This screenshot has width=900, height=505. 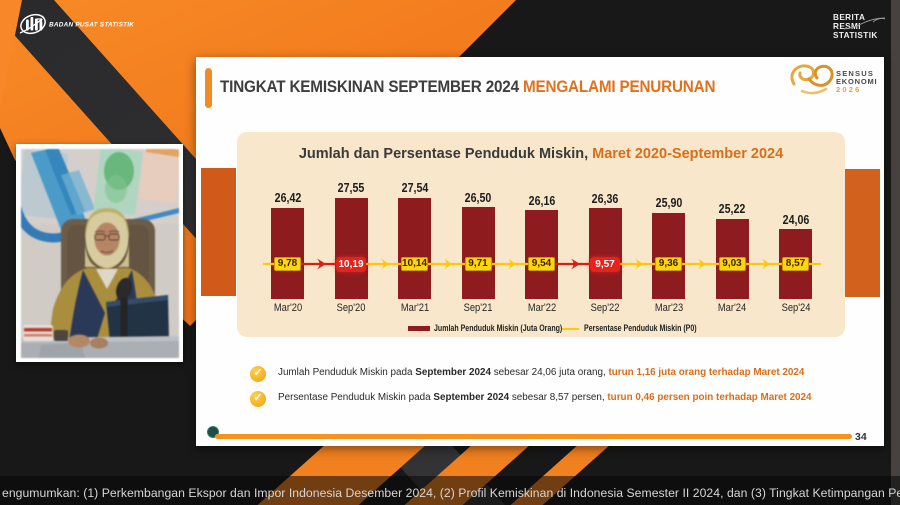 What do you see at coordinates (849, 89) in the screenshot?
I see `svg-text: 2026` at bounding box center [849, 89].